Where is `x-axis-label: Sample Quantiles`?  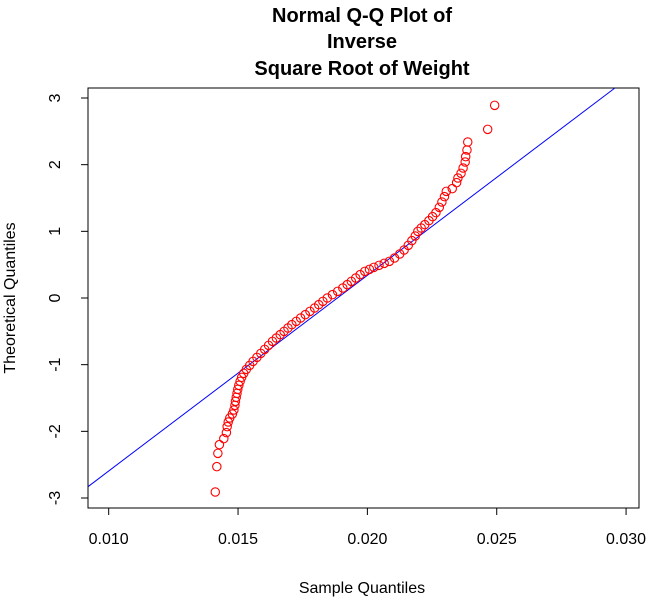
x-axis-label: Sample Quantiles is located at coordinates (362, 588).